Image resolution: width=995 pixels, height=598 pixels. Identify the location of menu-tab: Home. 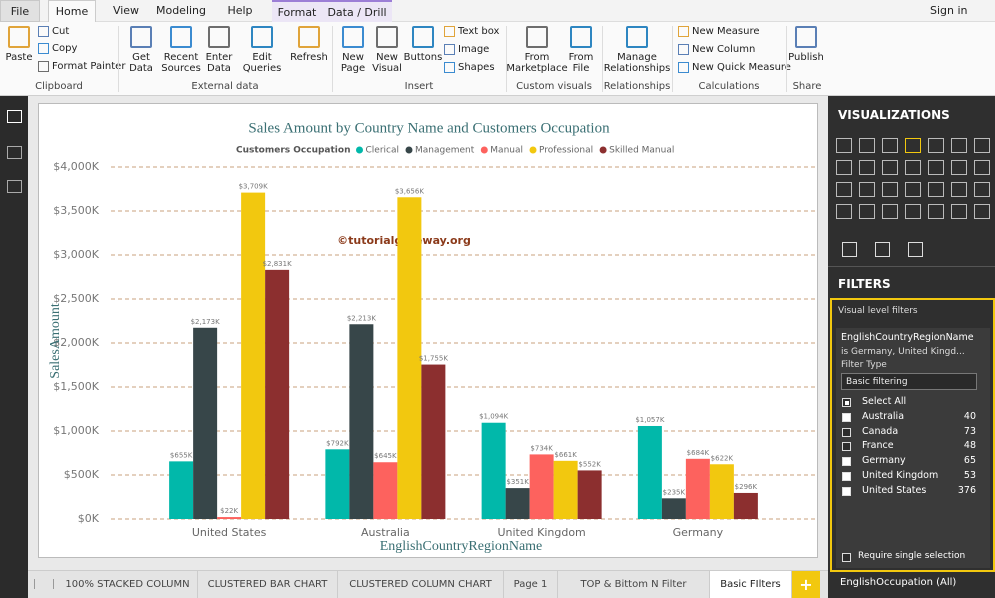
(72, 11).